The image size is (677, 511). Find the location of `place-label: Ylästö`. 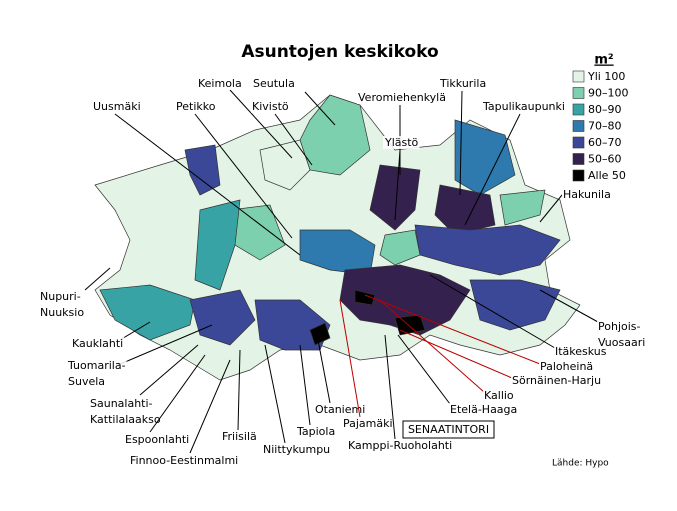

place-label: Ylästö is located at coordinates (401, 142).